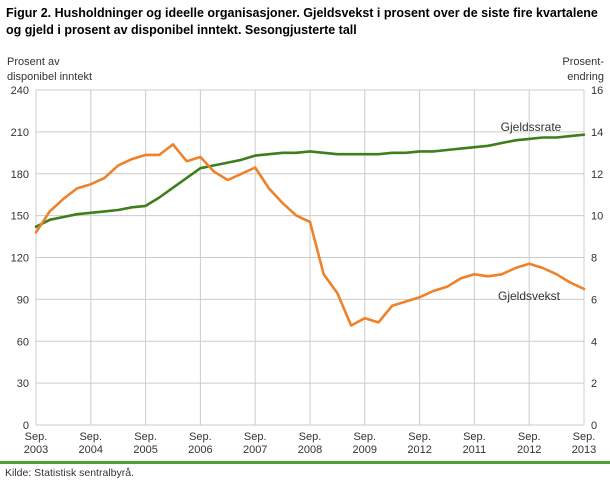 Image resolution: width=610 pixels, height=488 pixels. What do you see at coordinates (597, 133) in the screenshot?
I see `right-axis-tick: 14` at bounding box center [597, 133].